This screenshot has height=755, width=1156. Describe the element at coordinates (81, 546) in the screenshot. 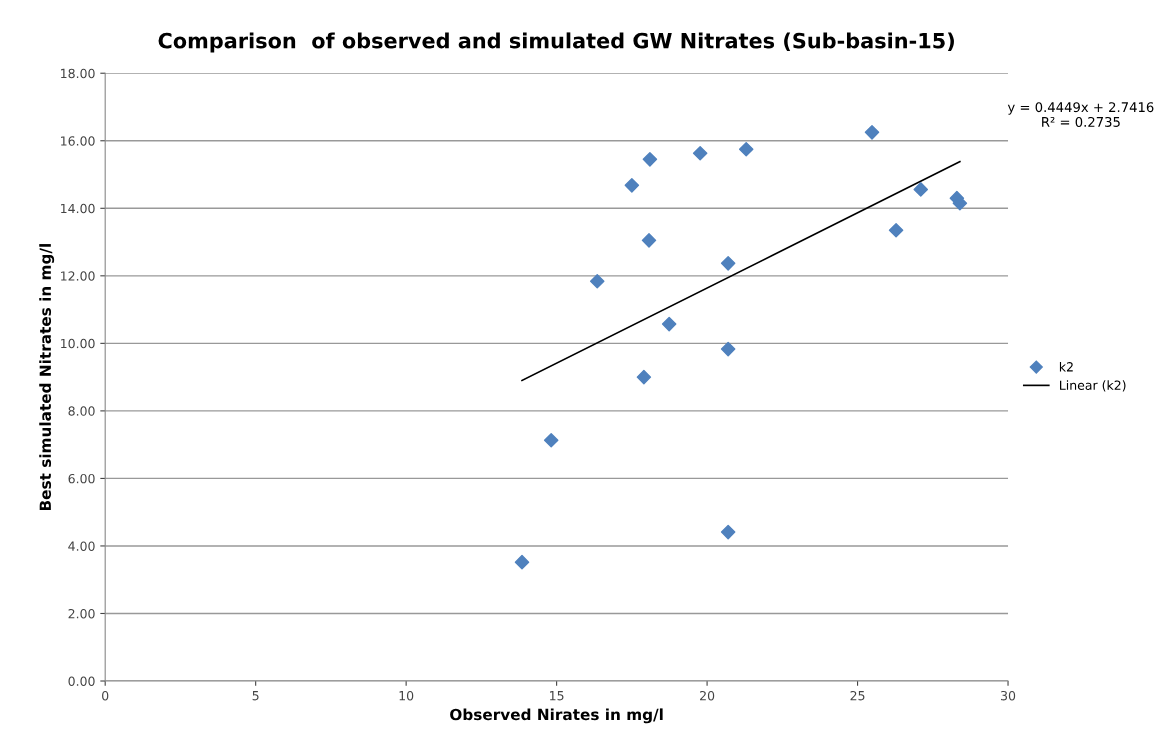

I see `y-tick-label: 4.00` at that location.